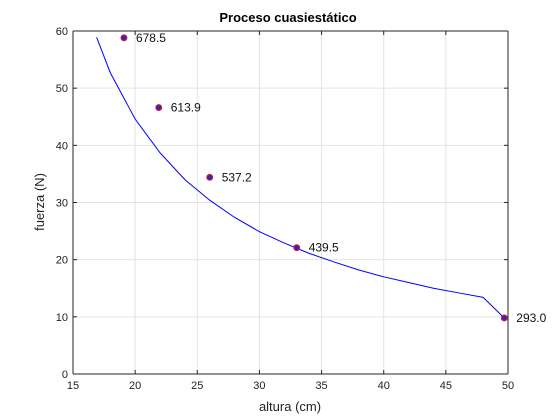 This screenshot has width=560, height=420. I want to click on y-tick-label: 60, so click(62, 32).